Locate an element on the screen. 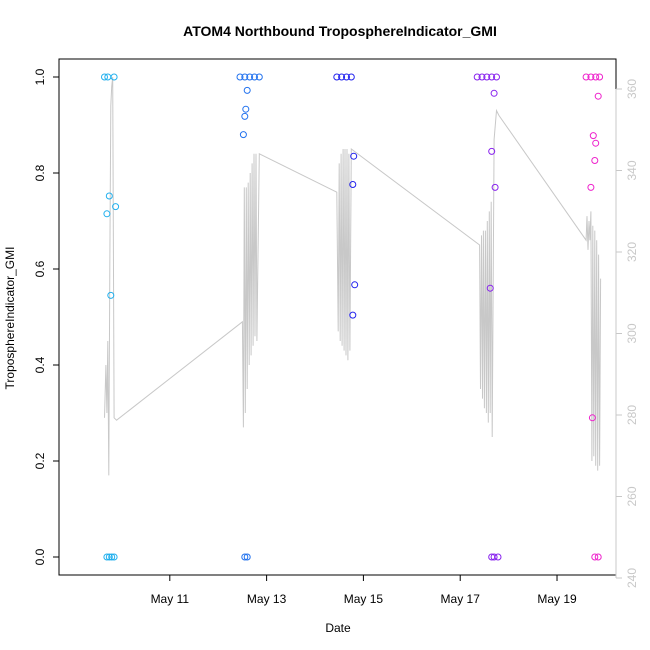 This screenshot has height=650, width=650. x-axis: May 11 May 13 May 15 May 17 May 19 is located at coordinates (364, 590).